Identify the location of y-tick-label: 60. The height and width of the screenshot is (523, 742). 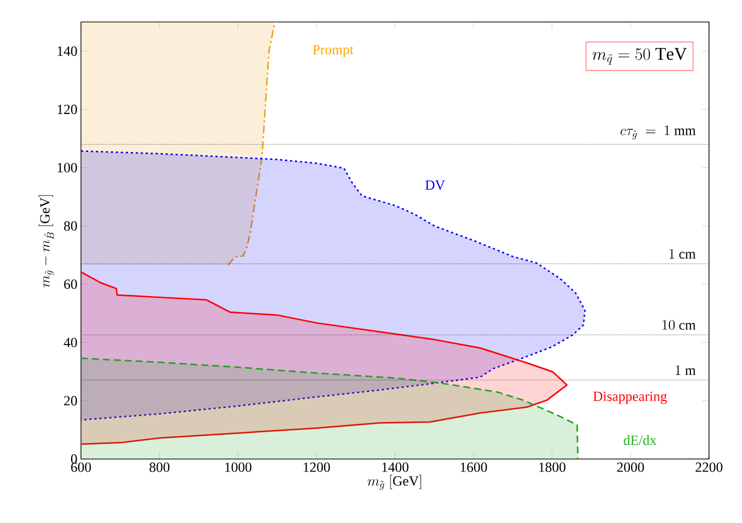
(70, 284).